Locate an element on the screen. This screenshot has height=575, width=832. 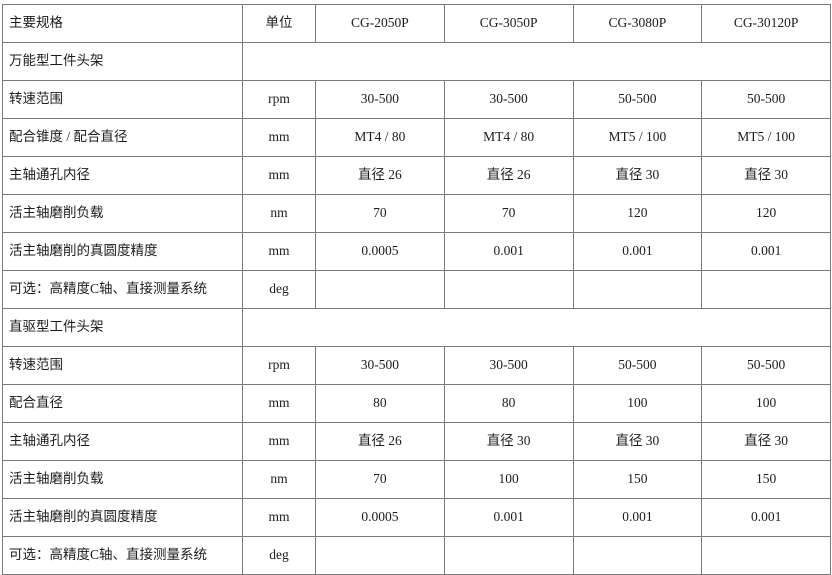
cell-m3: MT5 / 100 is located at coordinates (637, 137).